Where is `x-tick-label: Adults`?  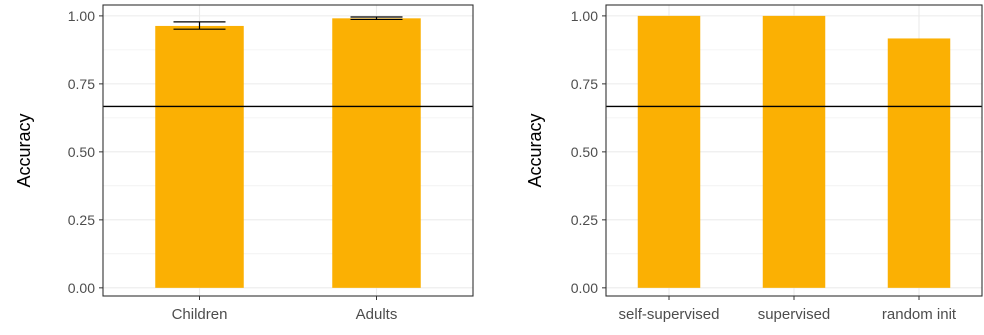
x-tick-label: Adults is located at coordinates (377, 314).